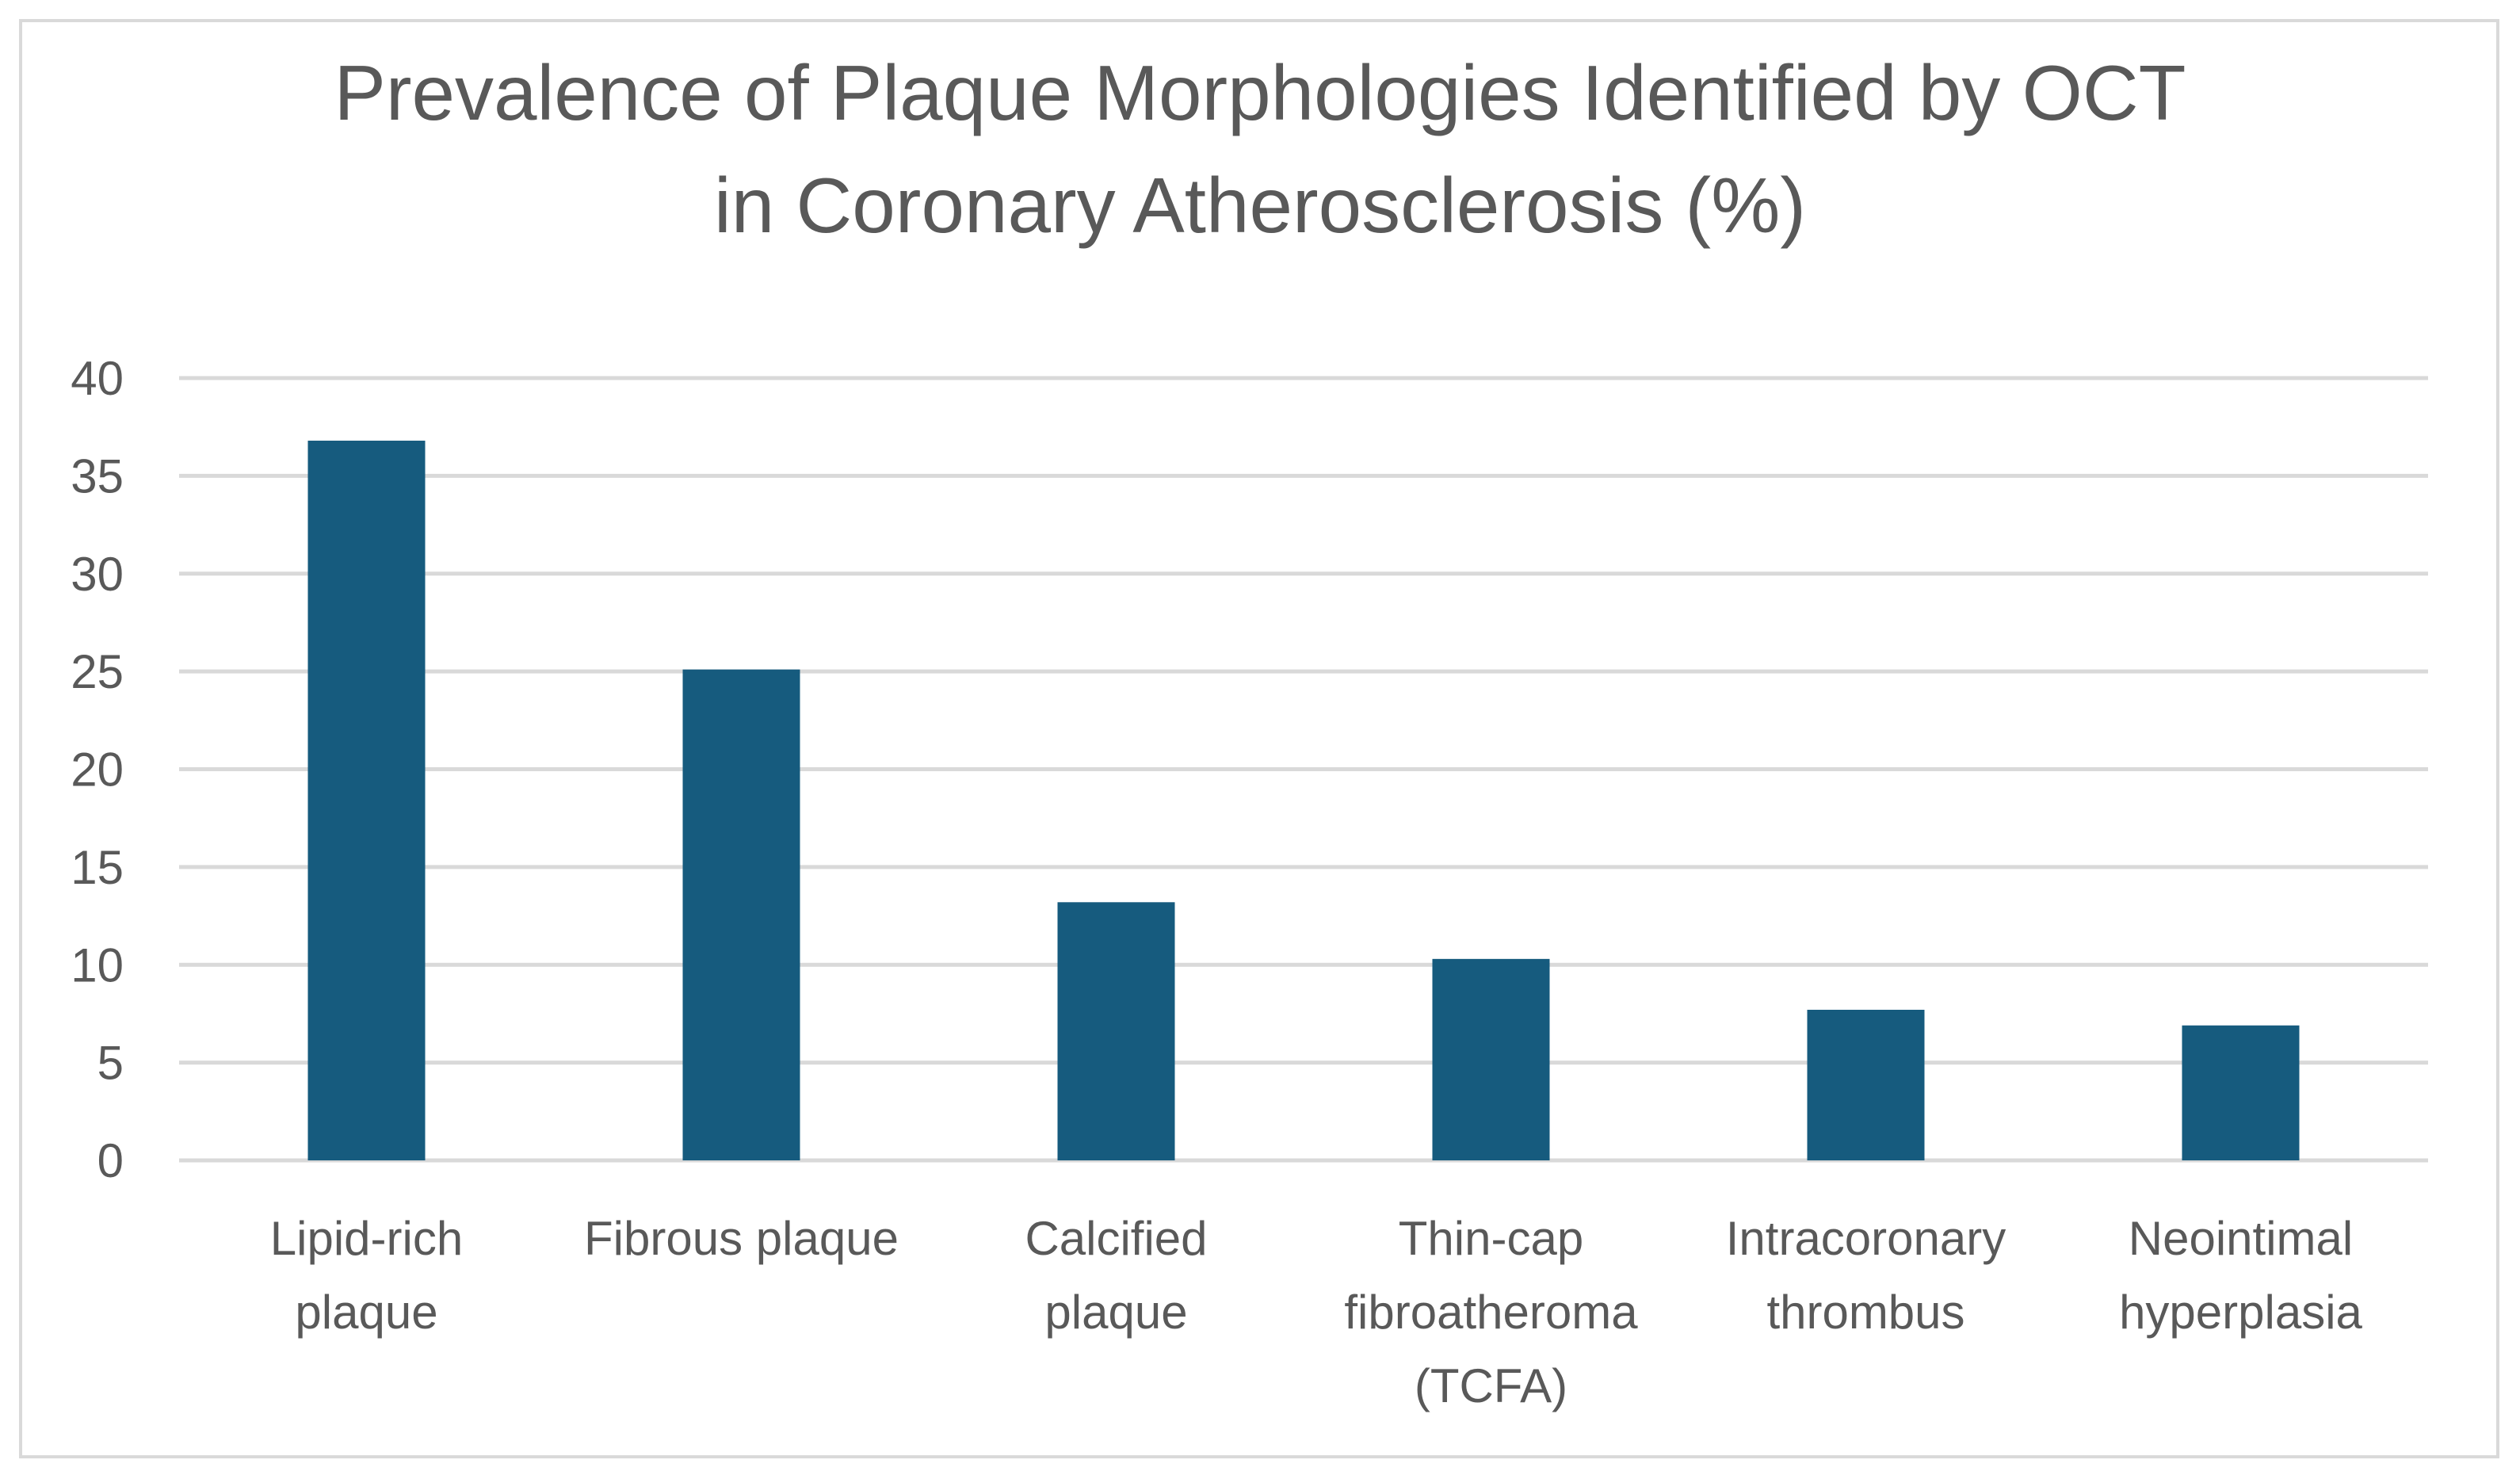 The image size is (2520, 1479). I want to click on chart-title-line-2: in Coronary Atherosclerosis (%), so click(1260, 206).